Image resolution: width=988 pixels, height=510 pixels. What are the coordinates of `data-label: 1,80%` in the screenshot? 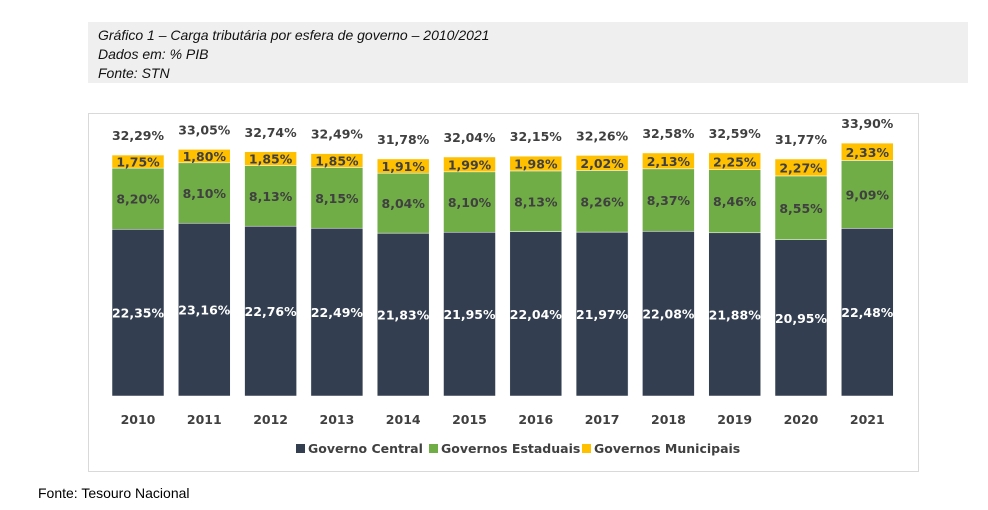 It's located at (205, 156).